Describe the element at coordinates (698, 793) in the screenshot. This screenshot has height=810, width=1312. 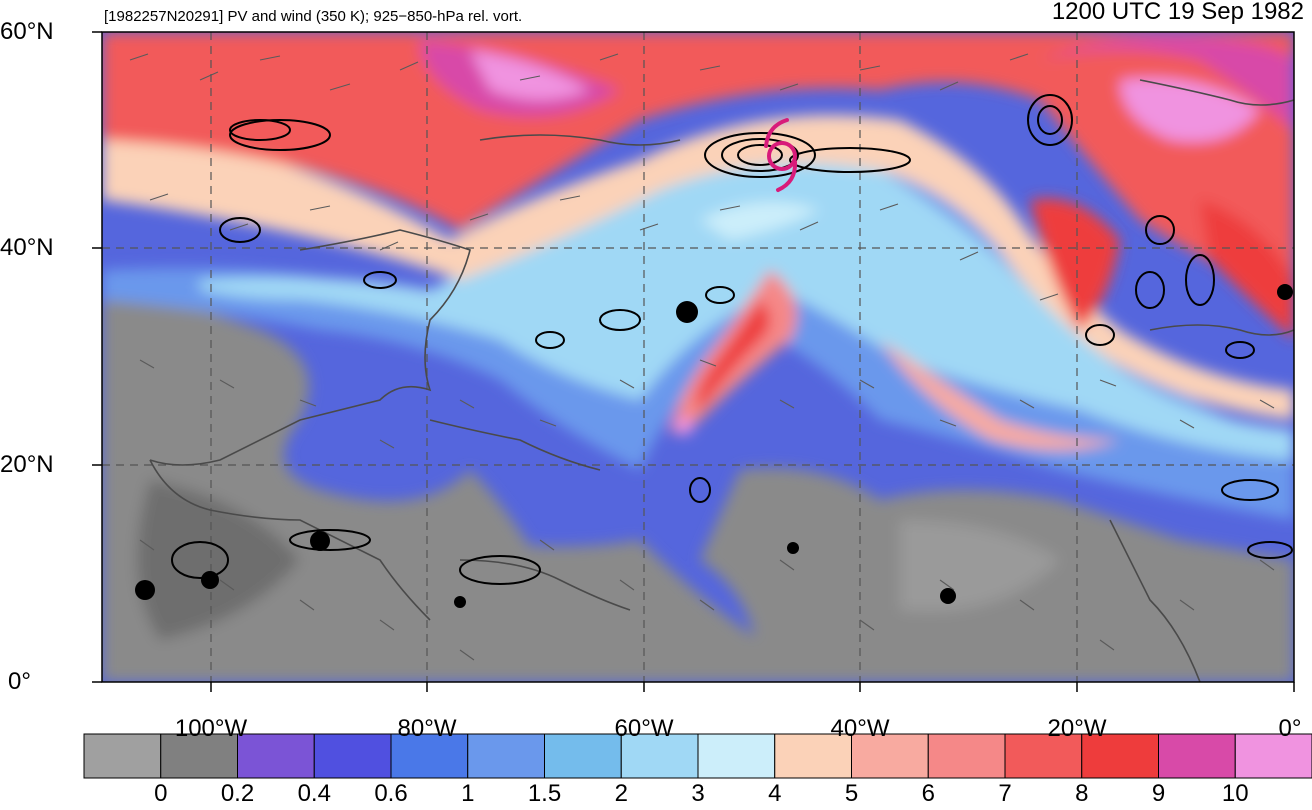
I see `colorbar-tick-label: 3` at that location.